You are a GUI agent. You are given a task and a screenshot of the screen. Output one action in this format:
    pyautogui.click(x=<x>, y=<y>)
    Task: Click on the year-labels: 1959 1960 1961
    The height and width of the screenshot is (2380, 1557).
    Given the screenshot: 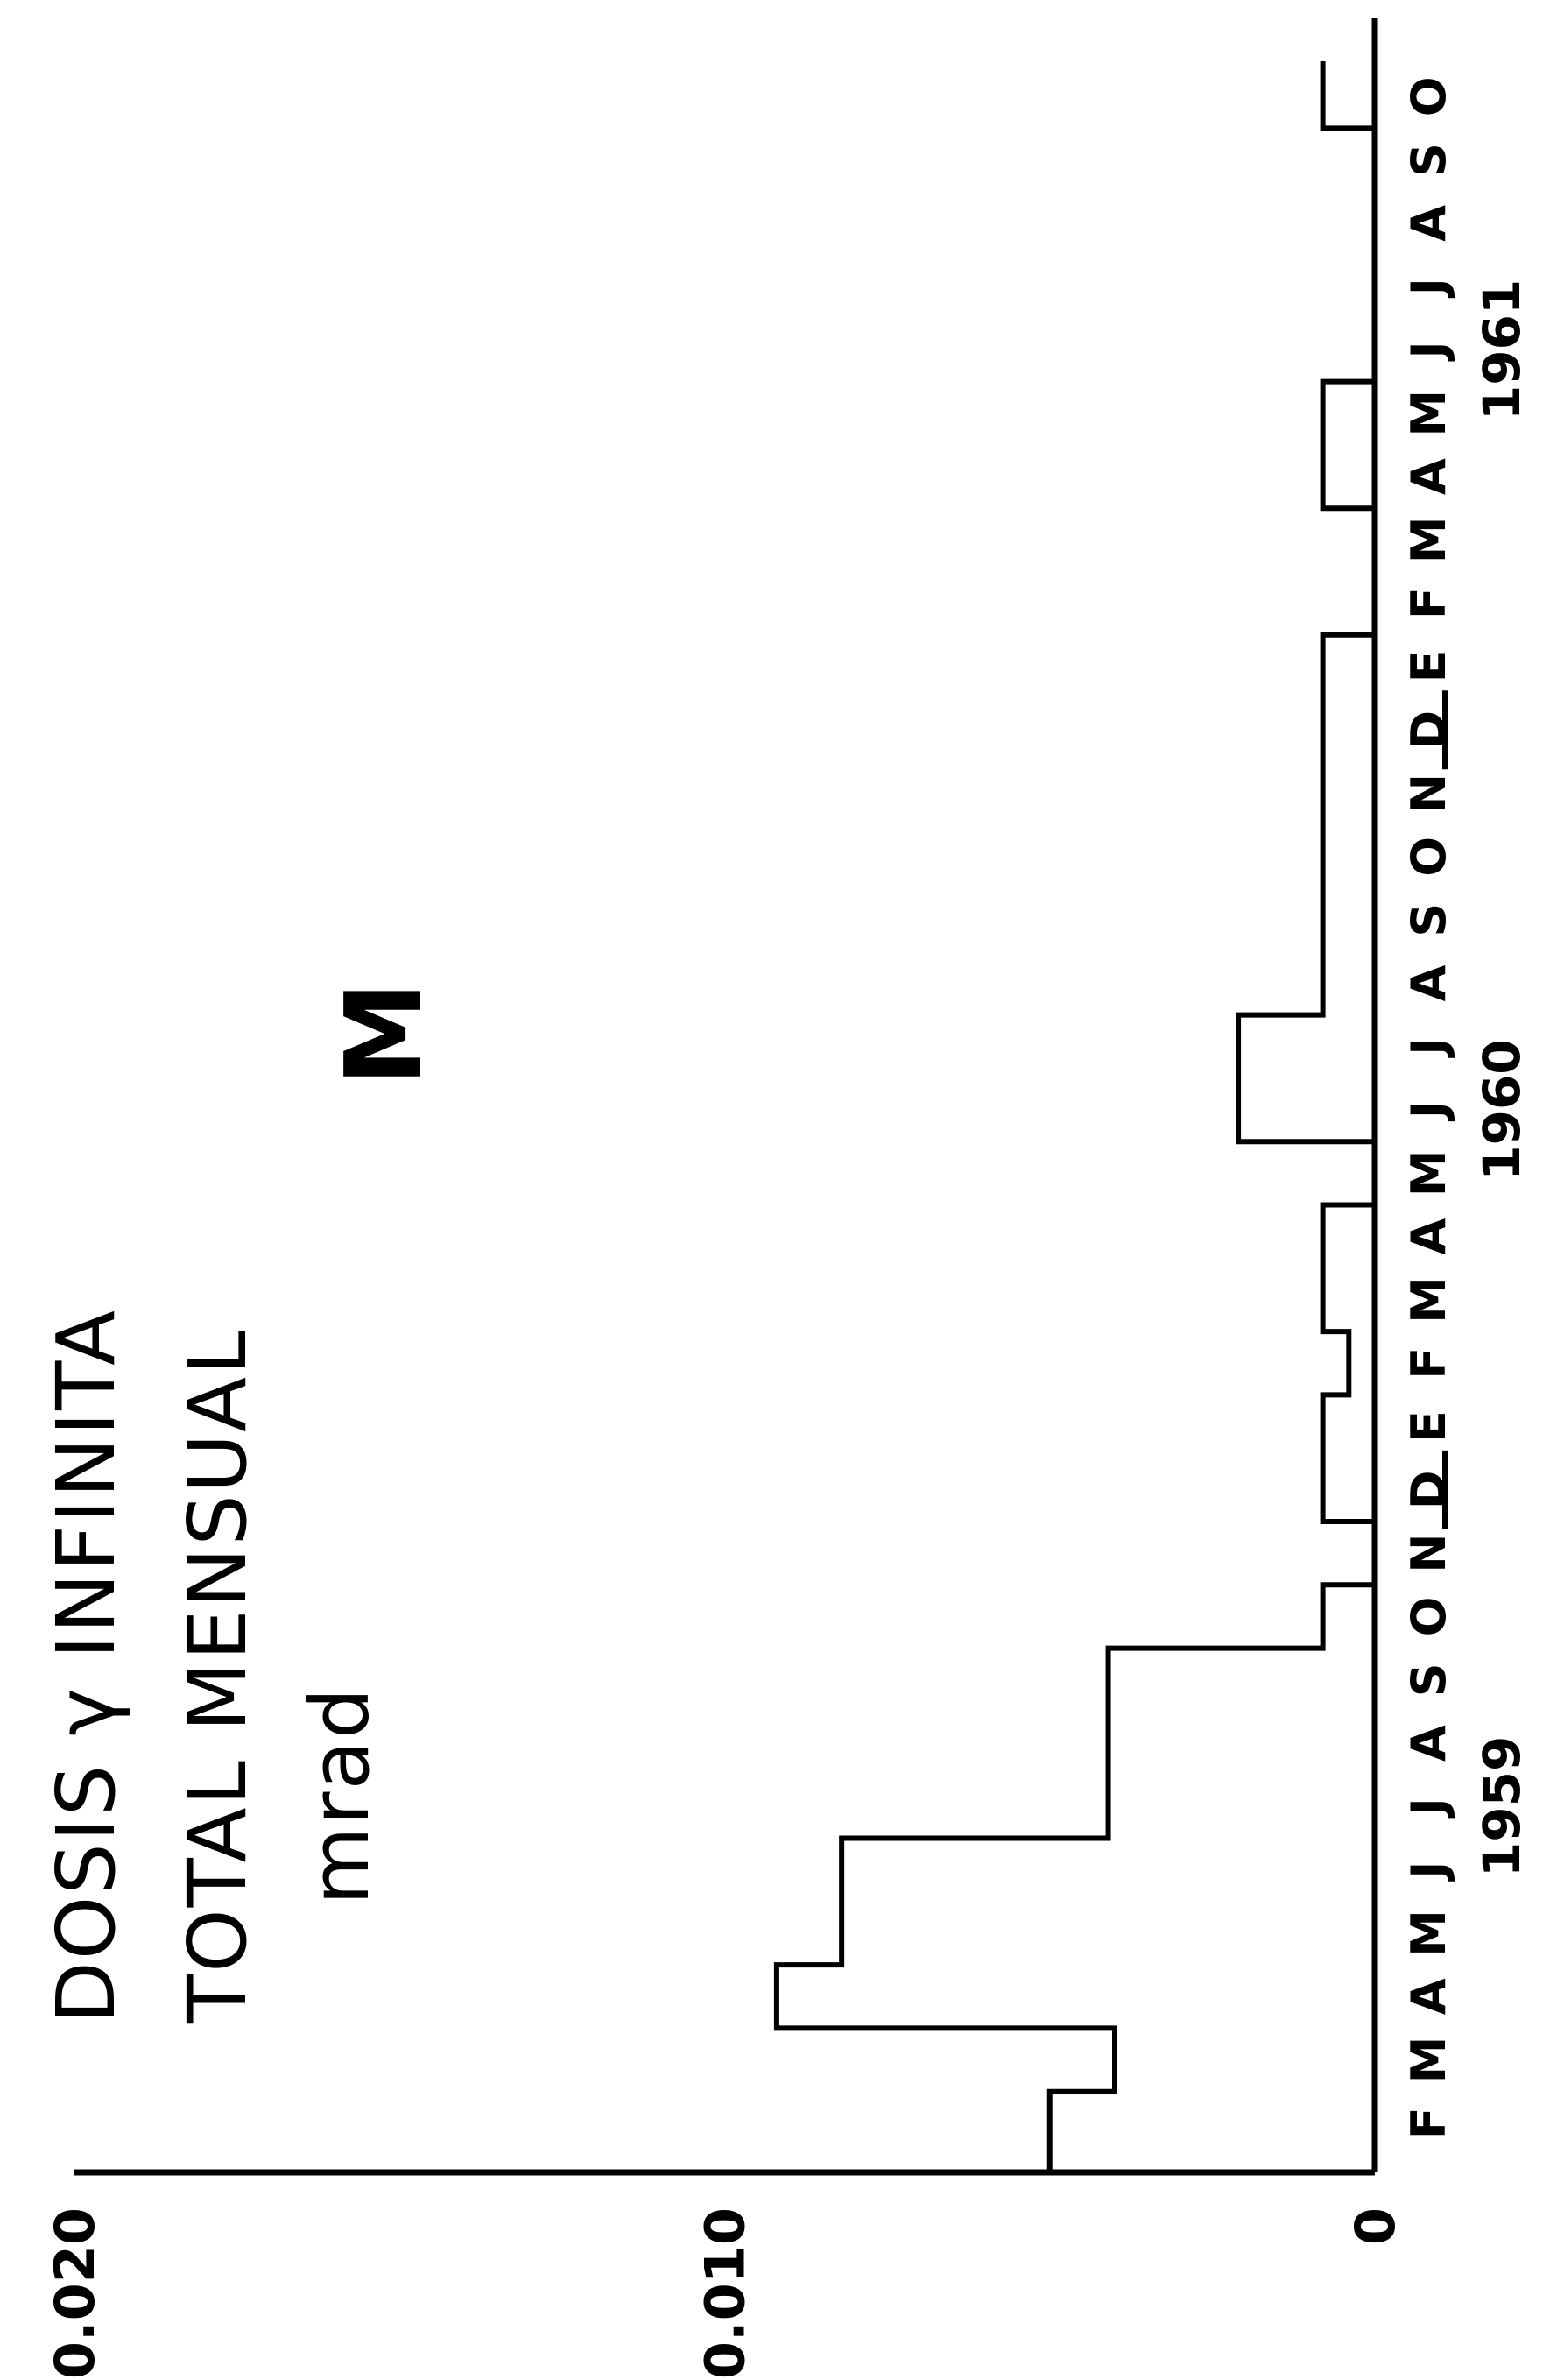 What is the action you would take?
    pyautogui.click(x=1502, y=1078)
    